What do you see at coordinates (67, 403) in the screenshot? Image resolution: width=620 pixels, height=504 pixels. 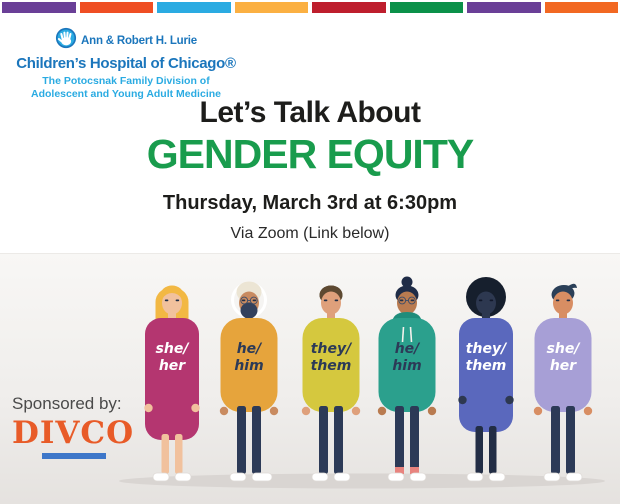 I see `sponsor-label: Sponsored by:` at bounding box center [67, 403].